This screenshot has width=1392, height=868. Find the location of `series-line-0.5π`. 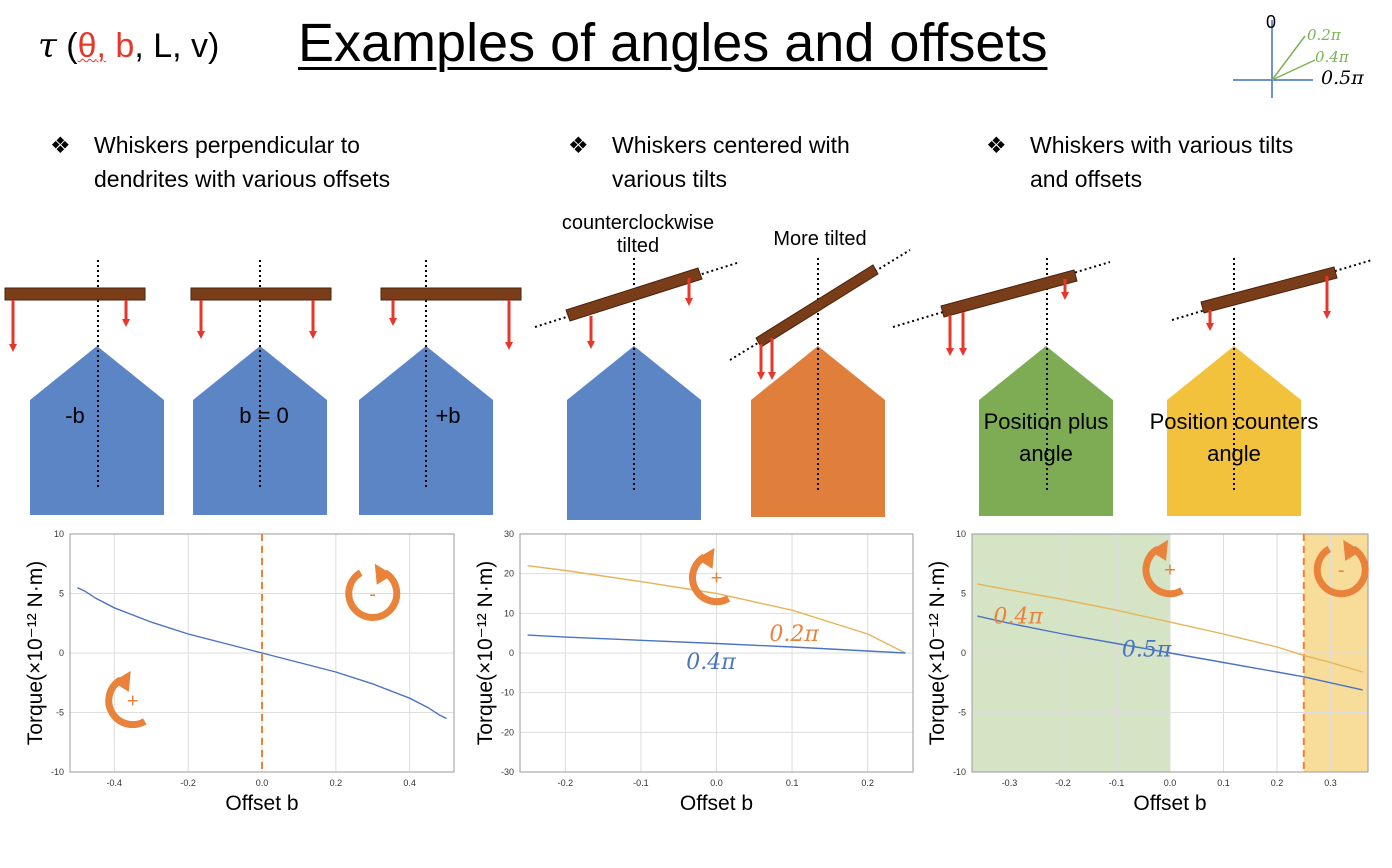

series-line-0.5π is located at coordinates (1170, 653).